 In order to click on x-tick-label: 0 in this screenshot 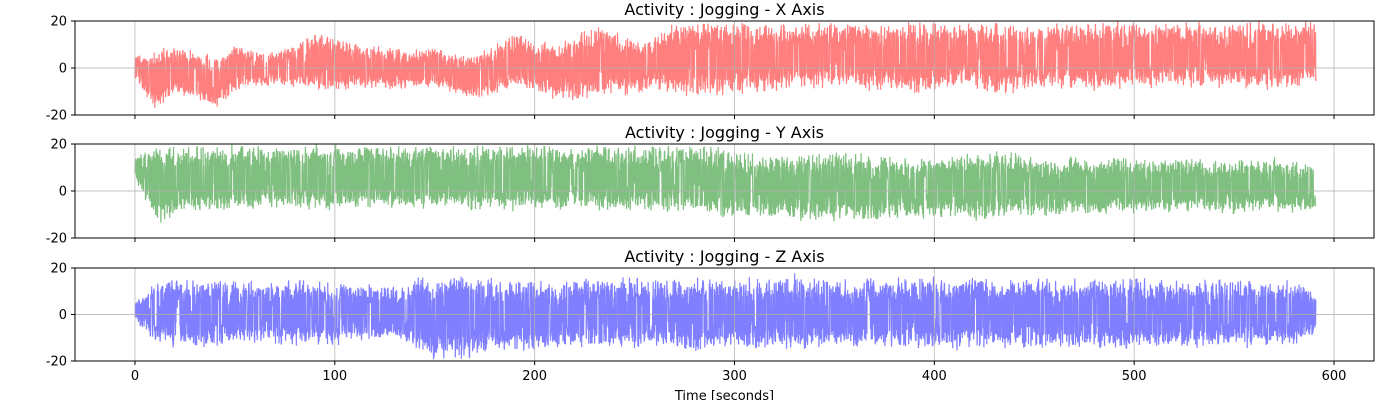, I will do `click(135, 376)`.